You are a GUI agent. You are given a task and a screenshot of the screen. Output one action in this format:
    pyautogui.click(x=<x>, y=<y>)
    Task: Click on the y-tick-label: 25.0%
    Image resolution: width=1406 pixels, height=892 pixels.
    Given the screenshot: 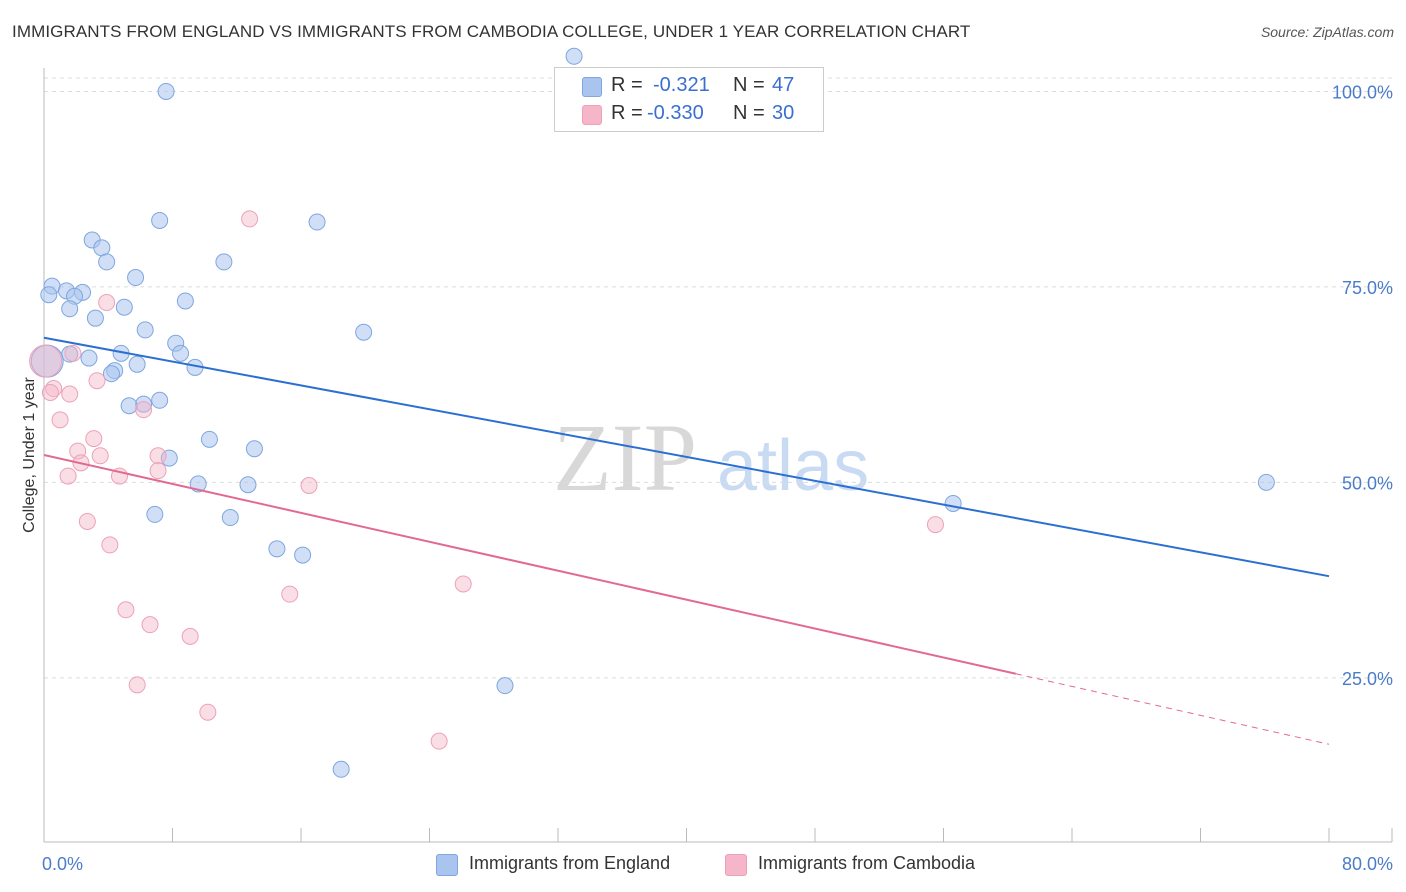 What is the action you would take?
    pyautogui.click(x=1367, y=679)
    